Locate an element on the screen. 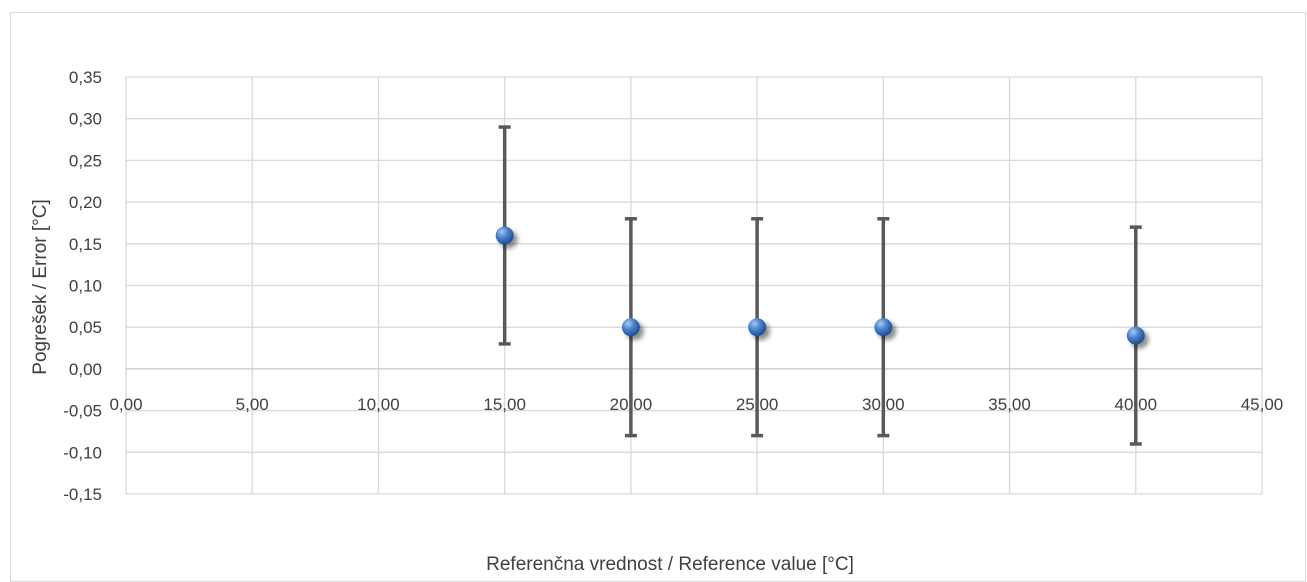 The width and height of the screenshot is (1307, 582). y-tick-label: 0,30 is located at coordinates (85, 119).